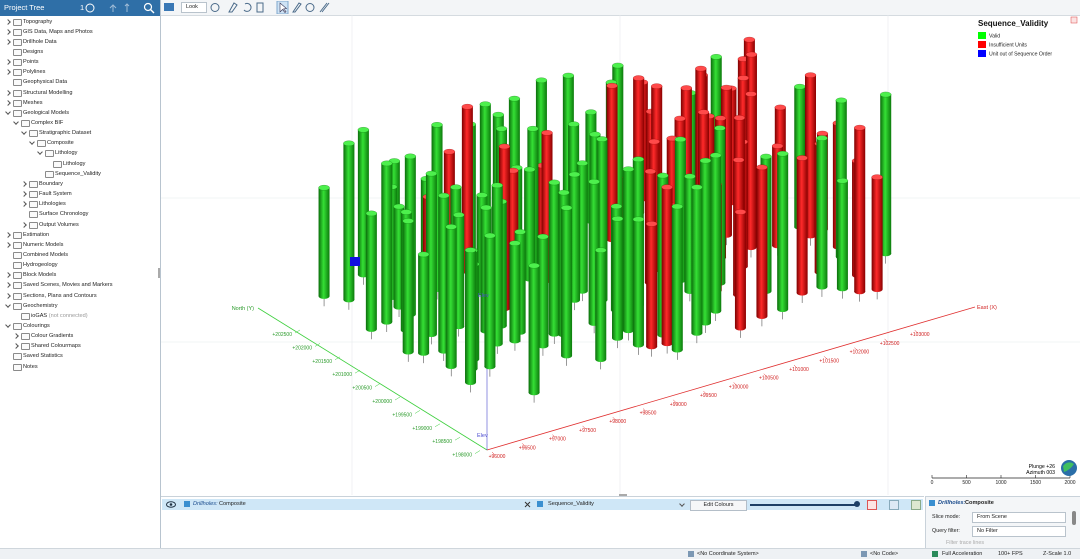 The height and width of the screenshot is (559, 1080). Describe the element at coordinates (127, 7) in the screenshot. I see `up-icon` at that location.